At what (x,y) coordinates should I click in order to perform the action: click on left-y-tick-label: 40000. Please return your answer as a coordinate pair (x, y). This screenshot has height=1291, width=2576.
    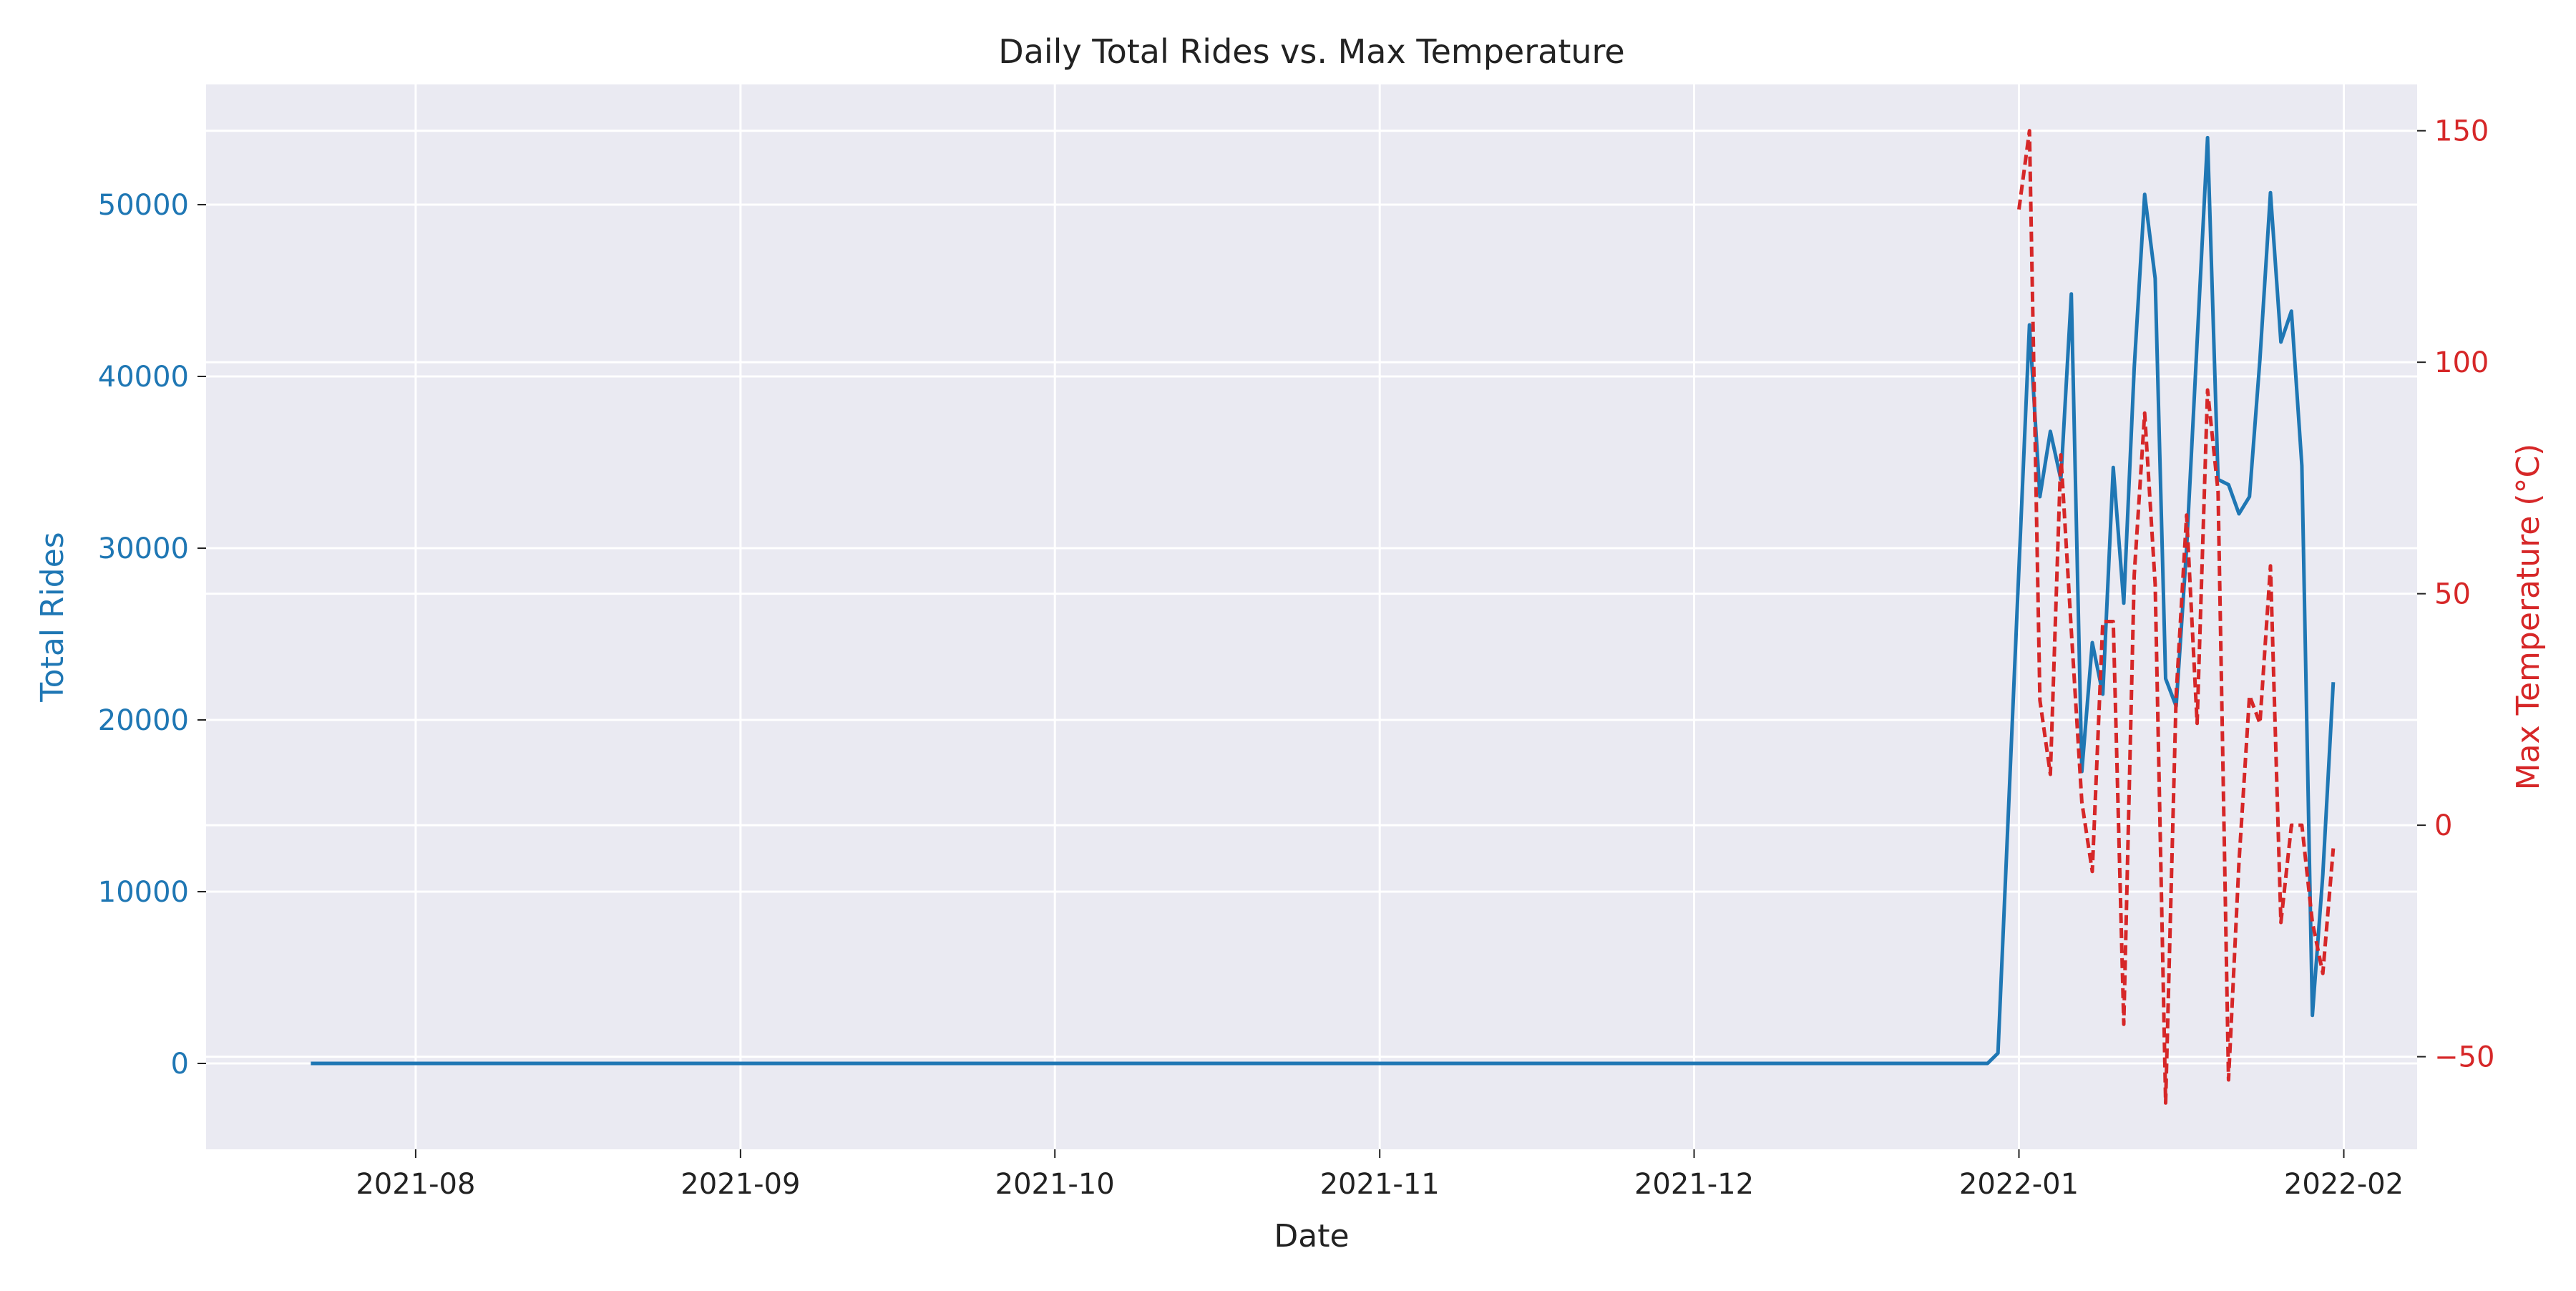
    Looking at the image, I should click on (143, 377).